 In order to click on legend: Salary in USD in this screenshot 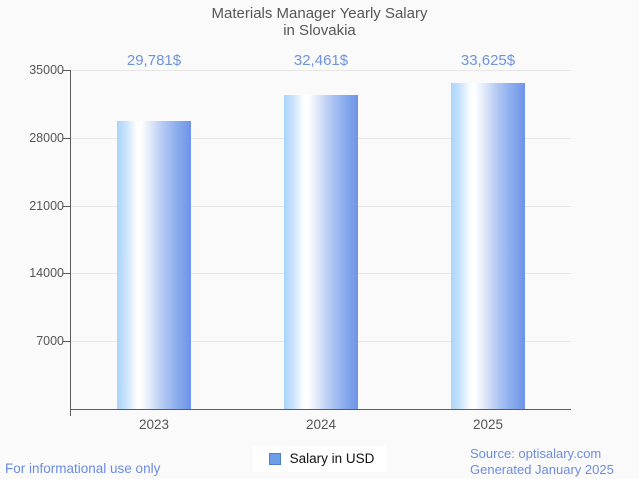, I will do `click(319, 459)`.